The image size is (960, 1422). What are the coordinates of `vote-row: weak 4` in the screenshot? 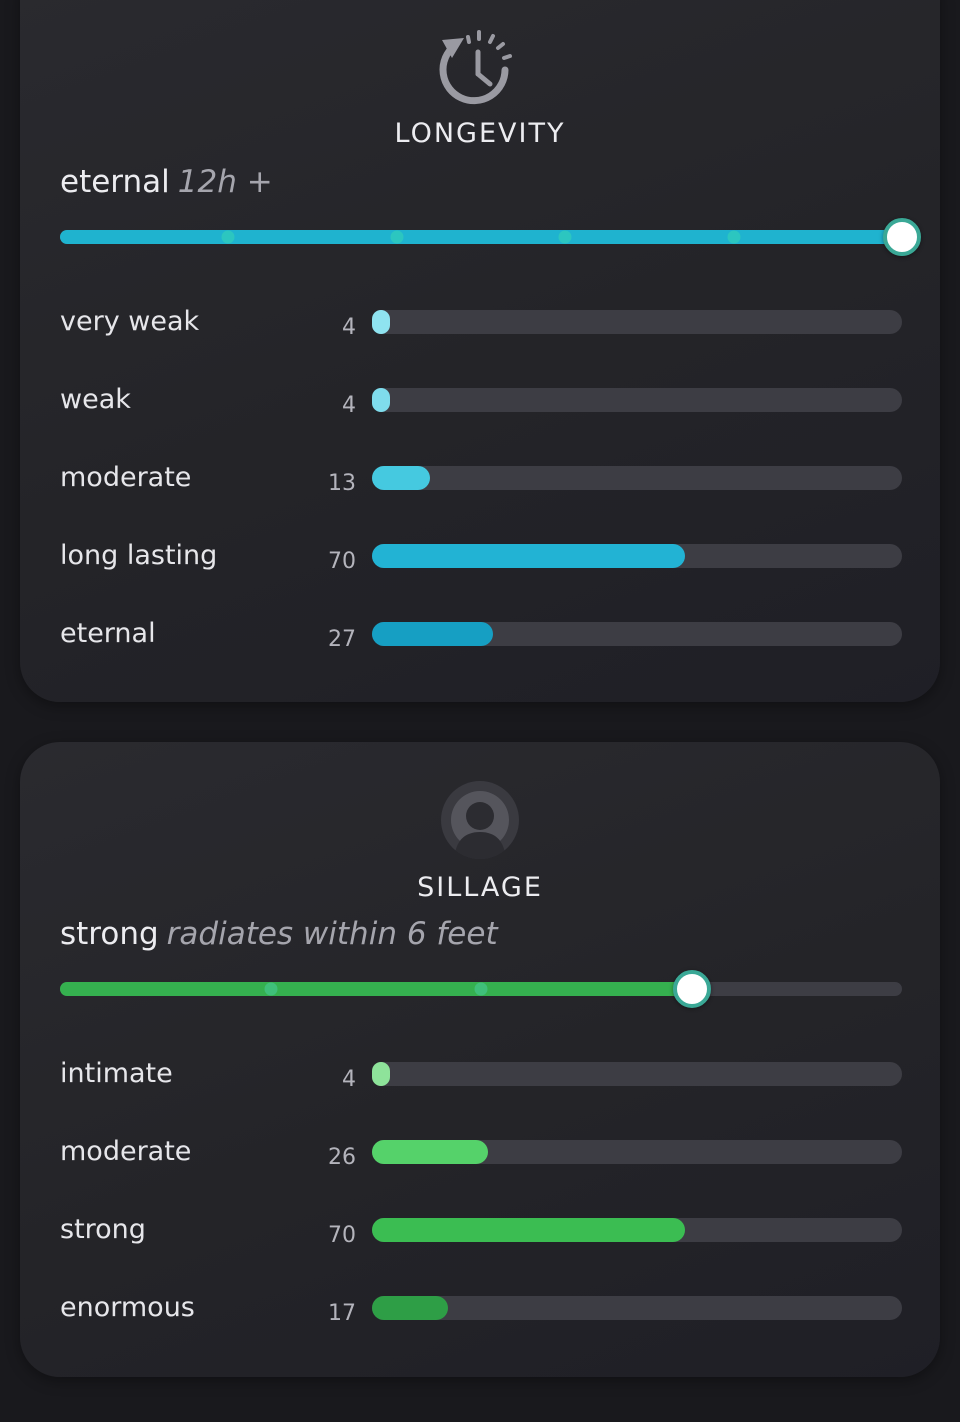 It's located at (481, 400).